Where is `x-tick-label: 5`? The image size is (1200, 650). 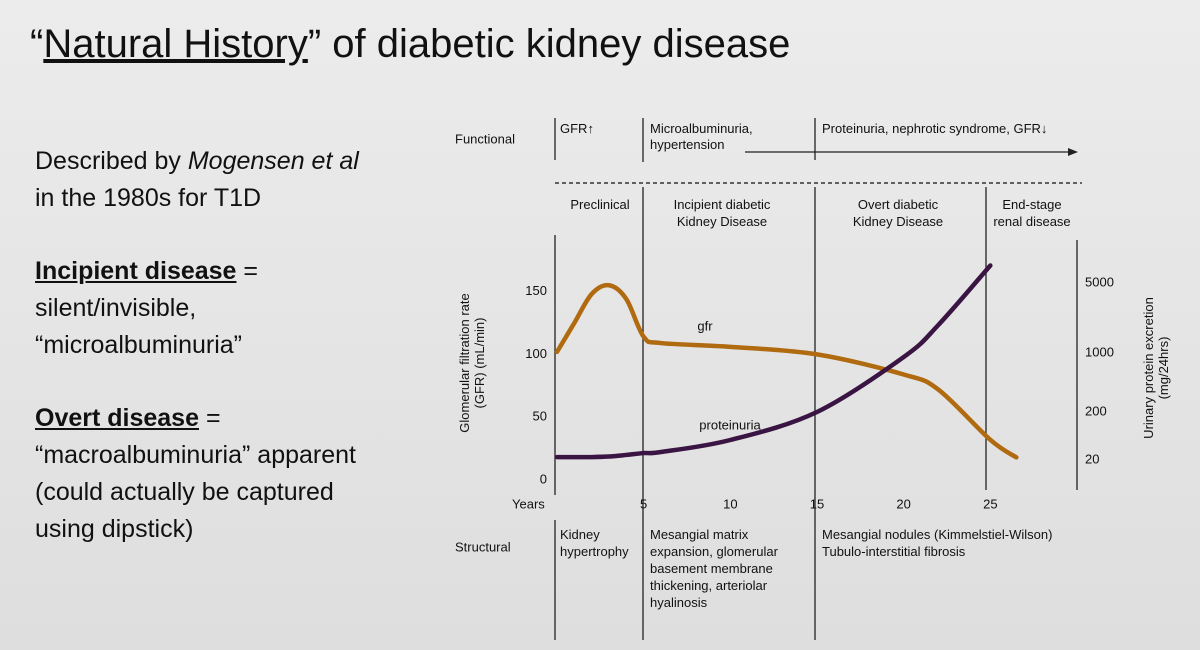
x-tick-label: 5 is located at coordinates (643, 503).